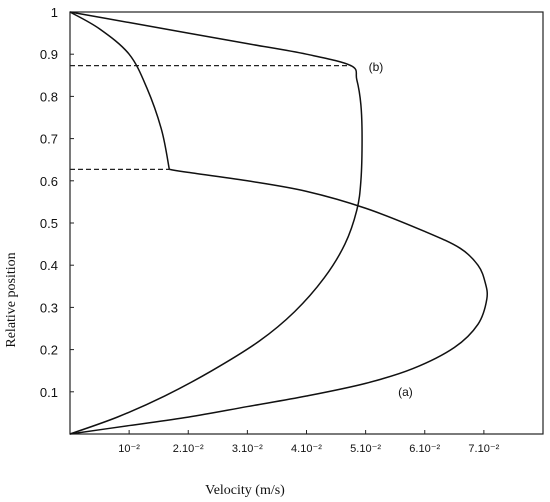 This screenshot has width=550, height=502. Describe the element at coordinates (365, 449) in the screenshot. I see `x-tick-label: 5.10⁻²` at that location.